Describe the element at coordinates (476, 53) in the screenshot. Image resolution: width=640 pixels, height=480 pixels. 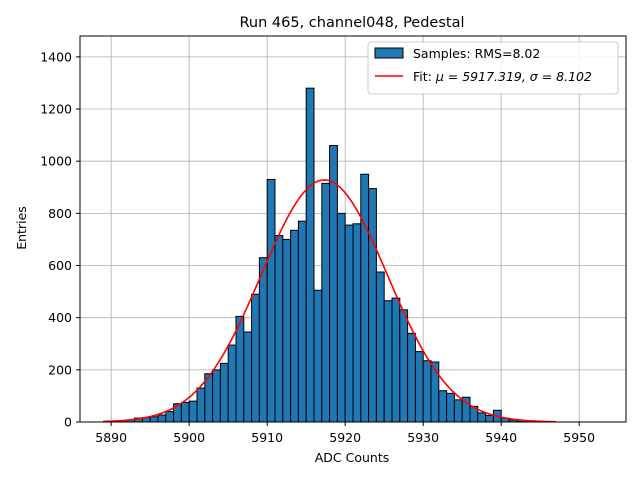
I see `legend-histogram-label: Samples: RMS=8.02` at that location.